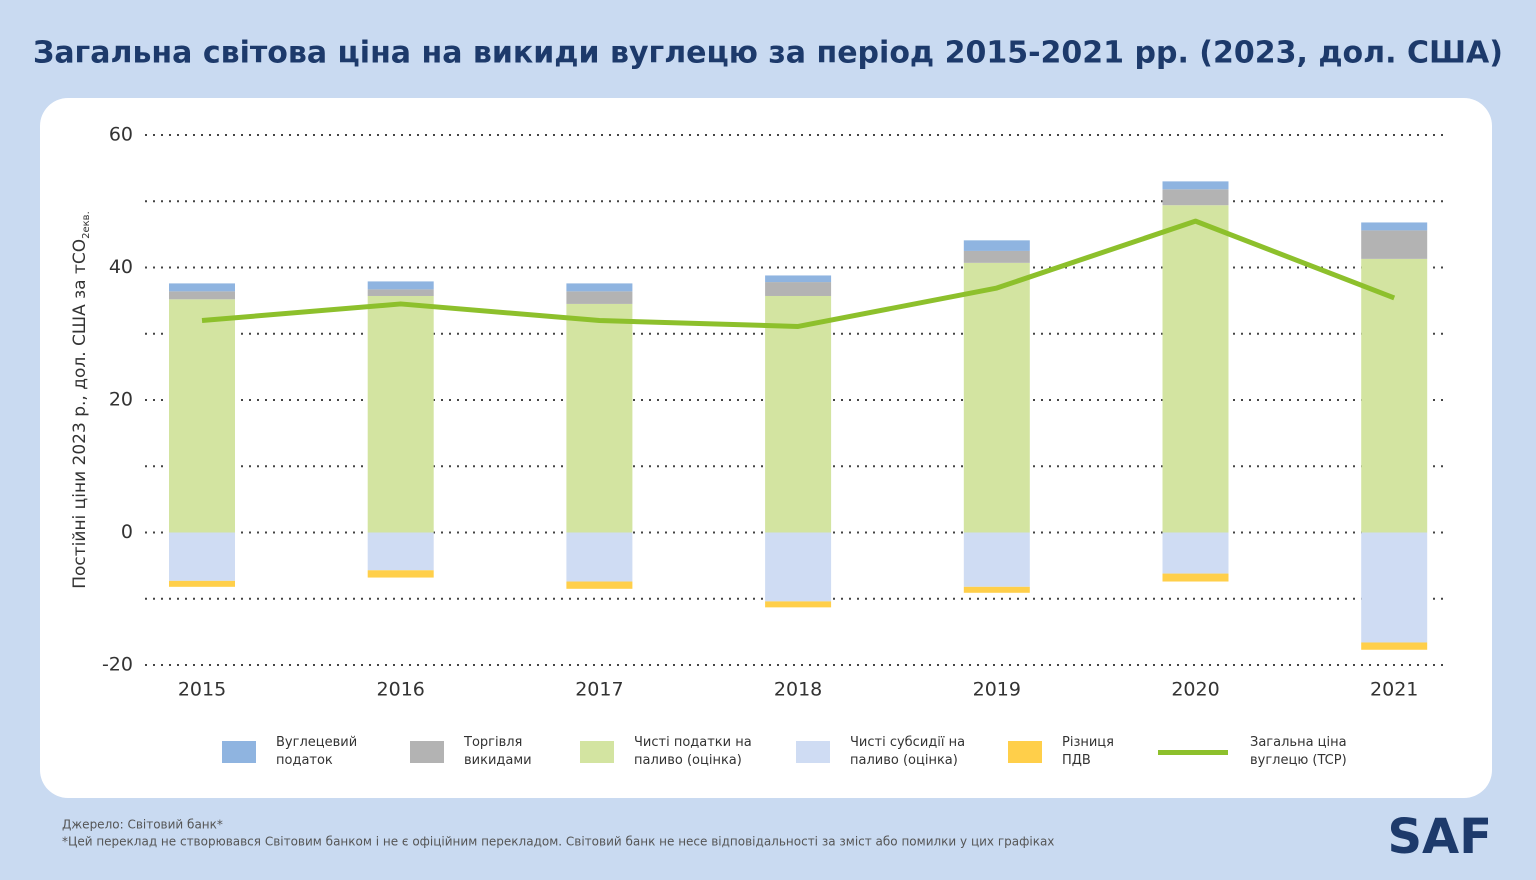 The image size is (1536, 880). I want to click on legend-item: Вуглецевий податок, so click(299, 752).